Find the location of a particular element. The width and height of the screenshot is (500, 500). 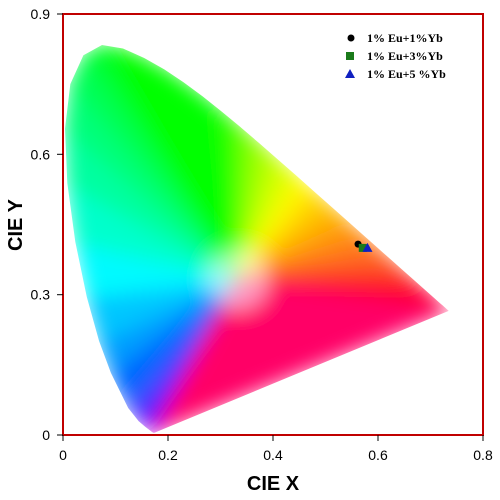

legend-label: 1% Eu+1%Yb is located at coordinates (405, 38).